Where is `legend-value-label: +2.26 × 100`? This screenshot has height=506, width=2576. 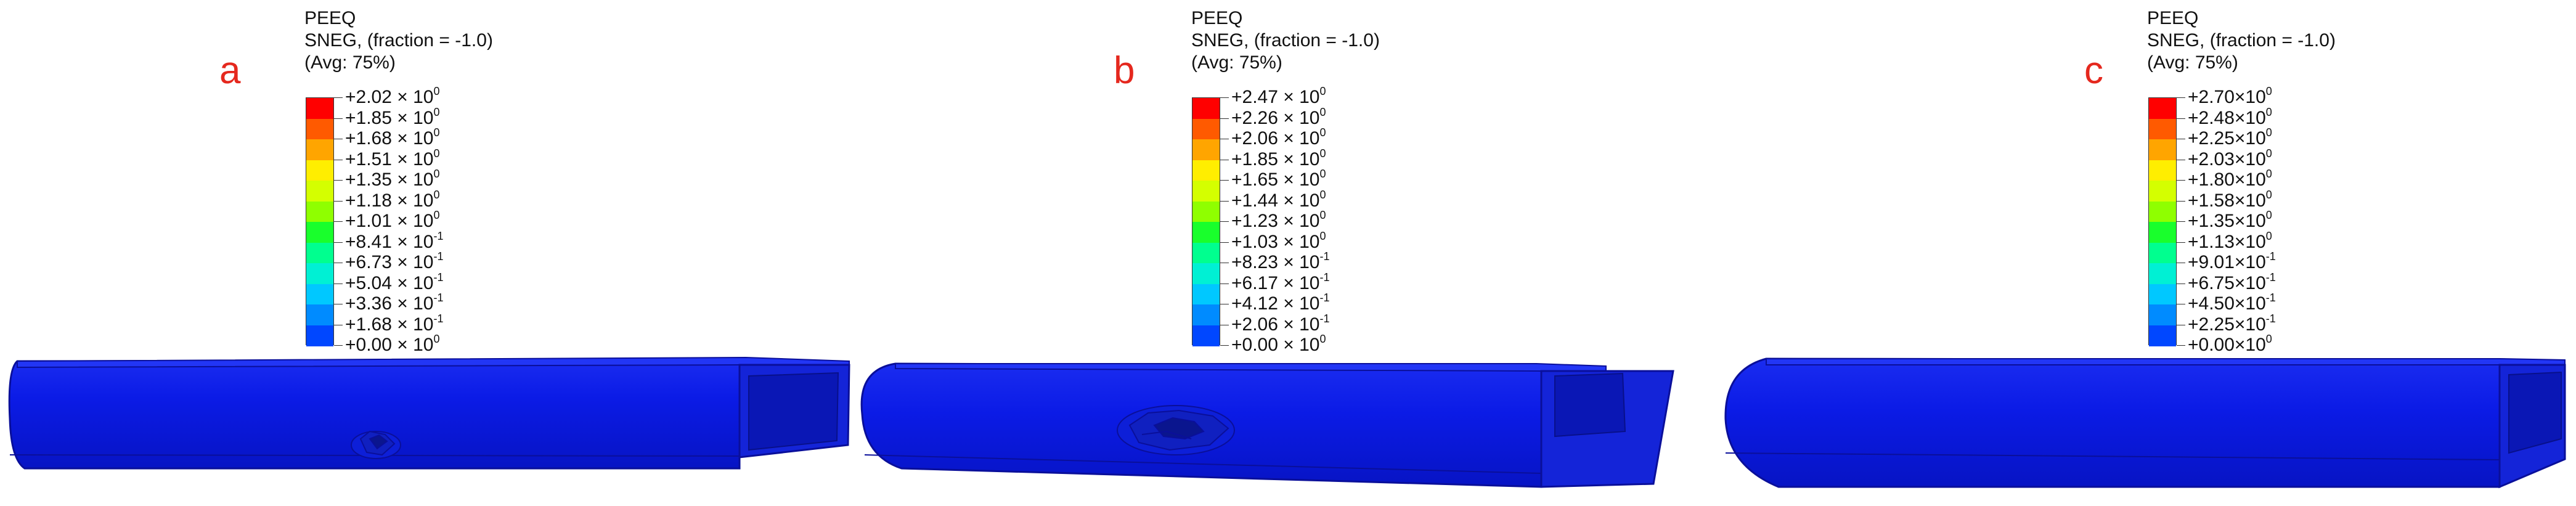 legend-value-label: +2.26 × 100 is located at coordinates (1279, 117).